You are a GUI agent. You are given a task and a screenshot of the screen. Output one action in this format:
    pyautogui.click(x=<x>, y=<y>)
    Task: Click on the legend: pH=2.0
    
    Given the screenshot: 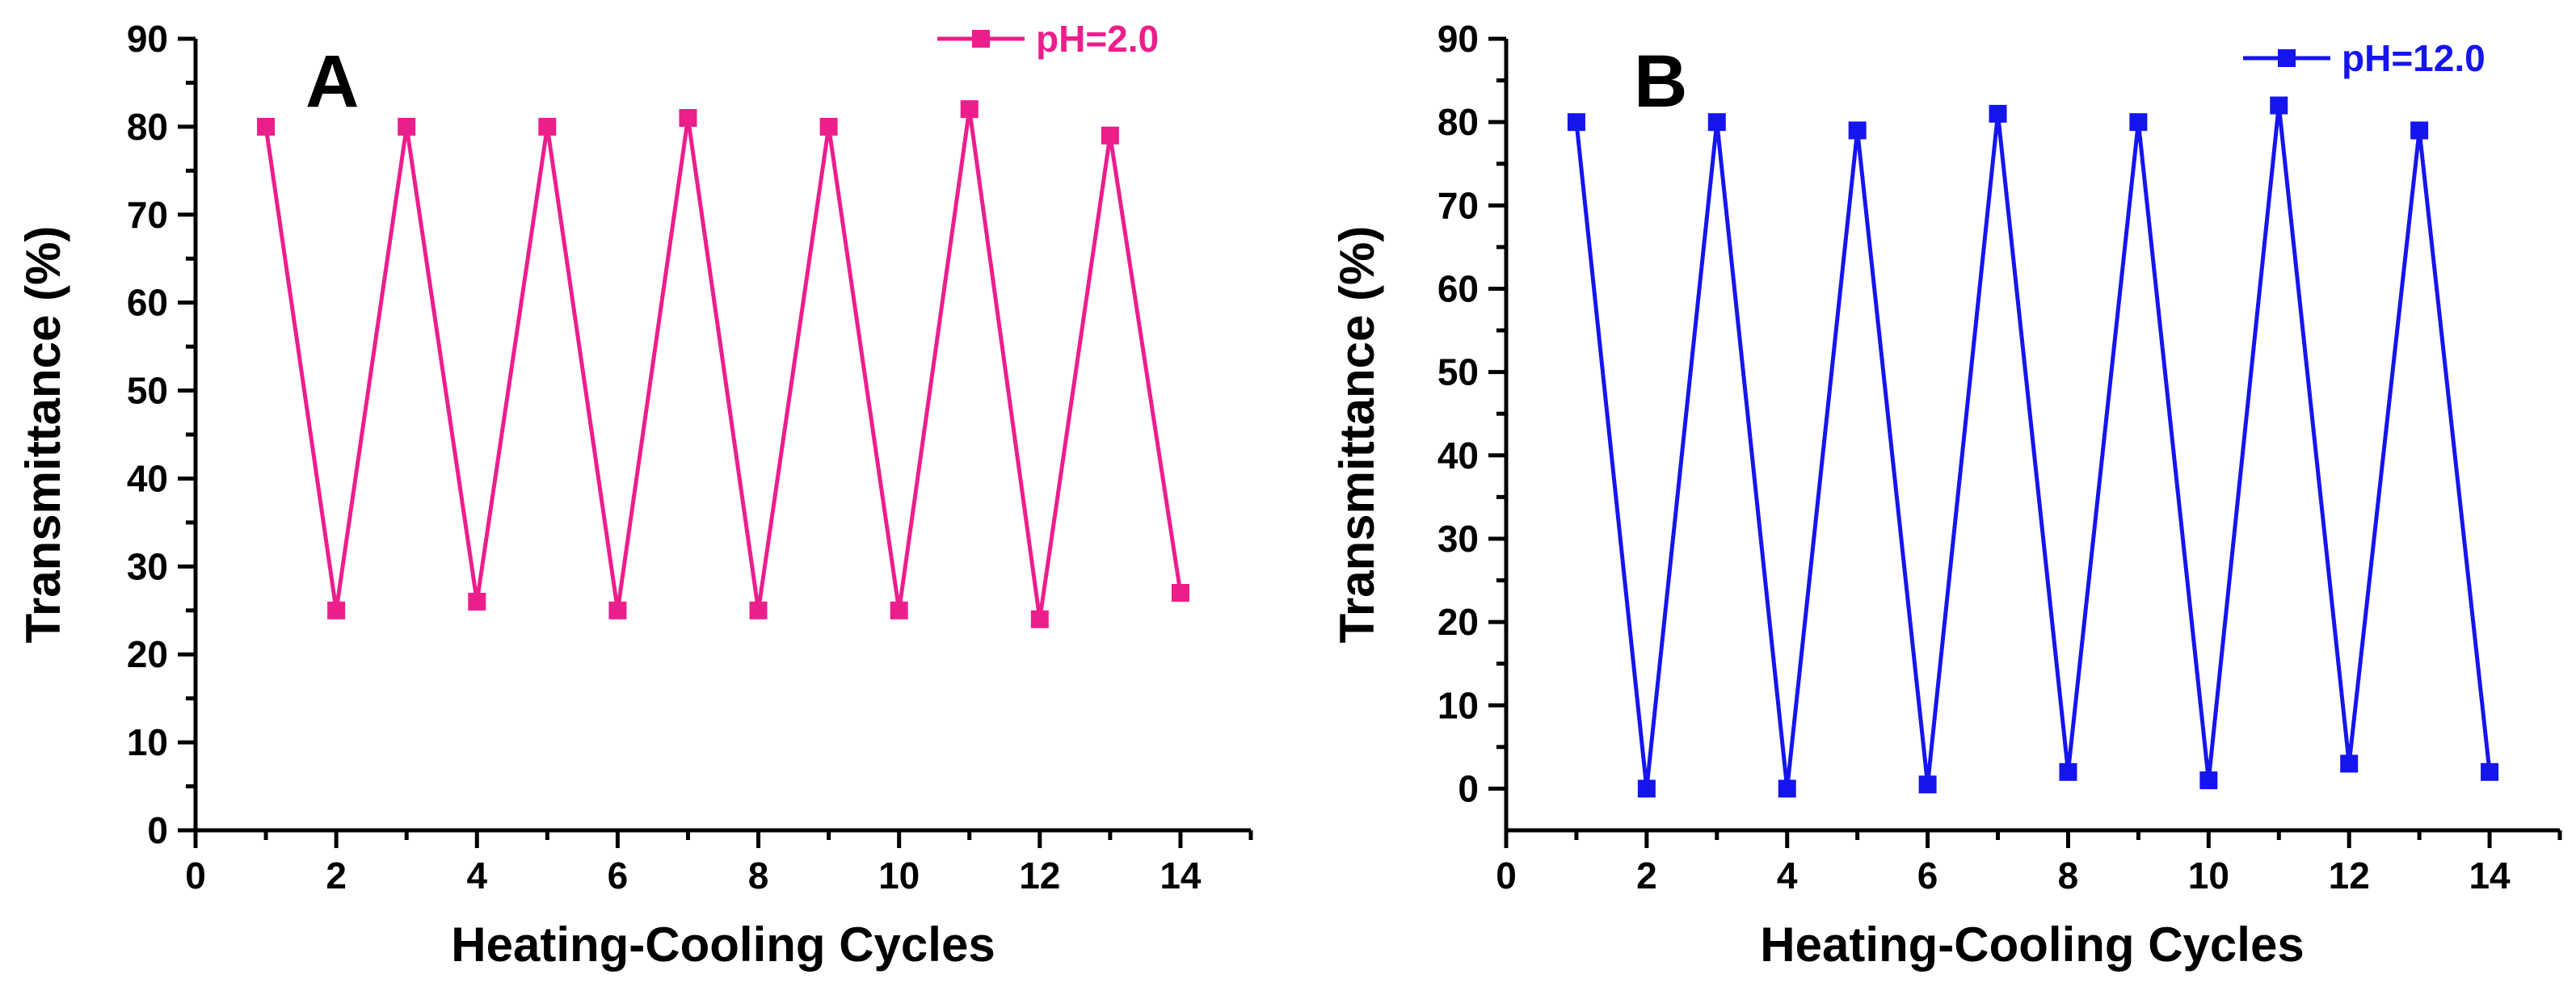 What is the action you would take?
    pyautogui.click(x=1048, y=39)
    